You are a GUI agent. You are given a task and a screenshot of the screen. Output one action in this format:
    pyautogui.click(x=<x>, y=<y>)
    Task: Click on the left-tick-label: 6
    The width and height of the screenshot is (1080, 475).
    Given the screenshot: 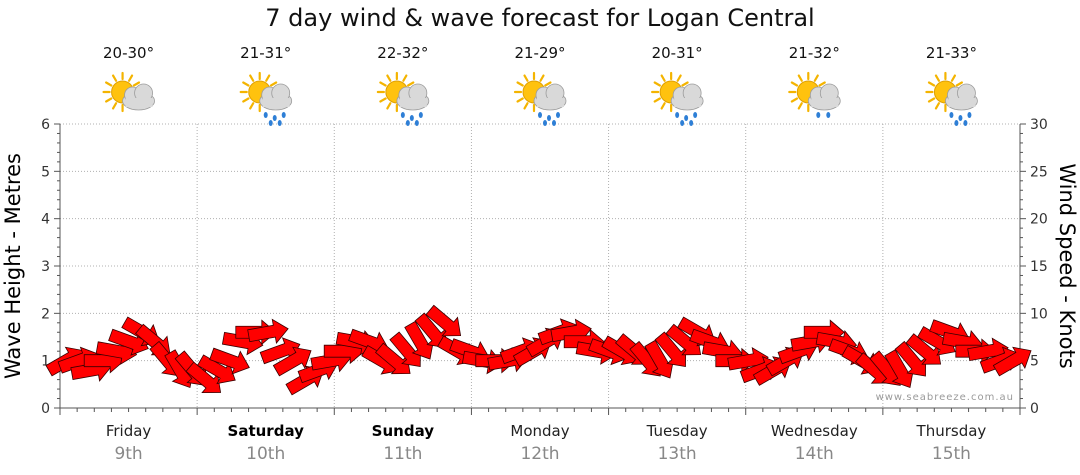 What is the action you would take?
    pyautogui.click(x=45, y=125)
    